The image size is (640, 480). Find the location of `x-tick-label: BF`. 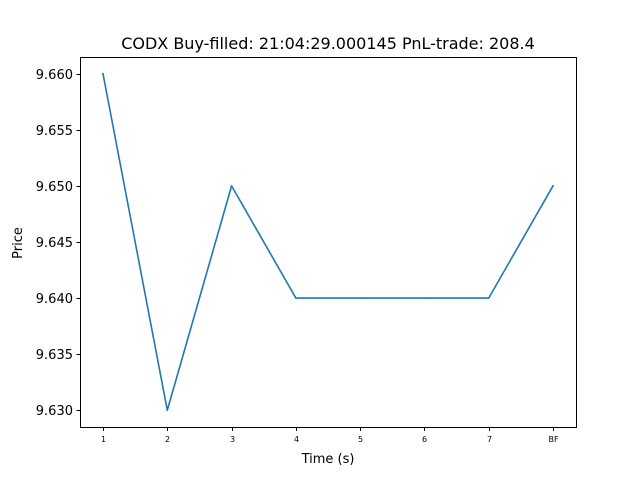

x-tick-label: BF is located at coordinates (553, 439).